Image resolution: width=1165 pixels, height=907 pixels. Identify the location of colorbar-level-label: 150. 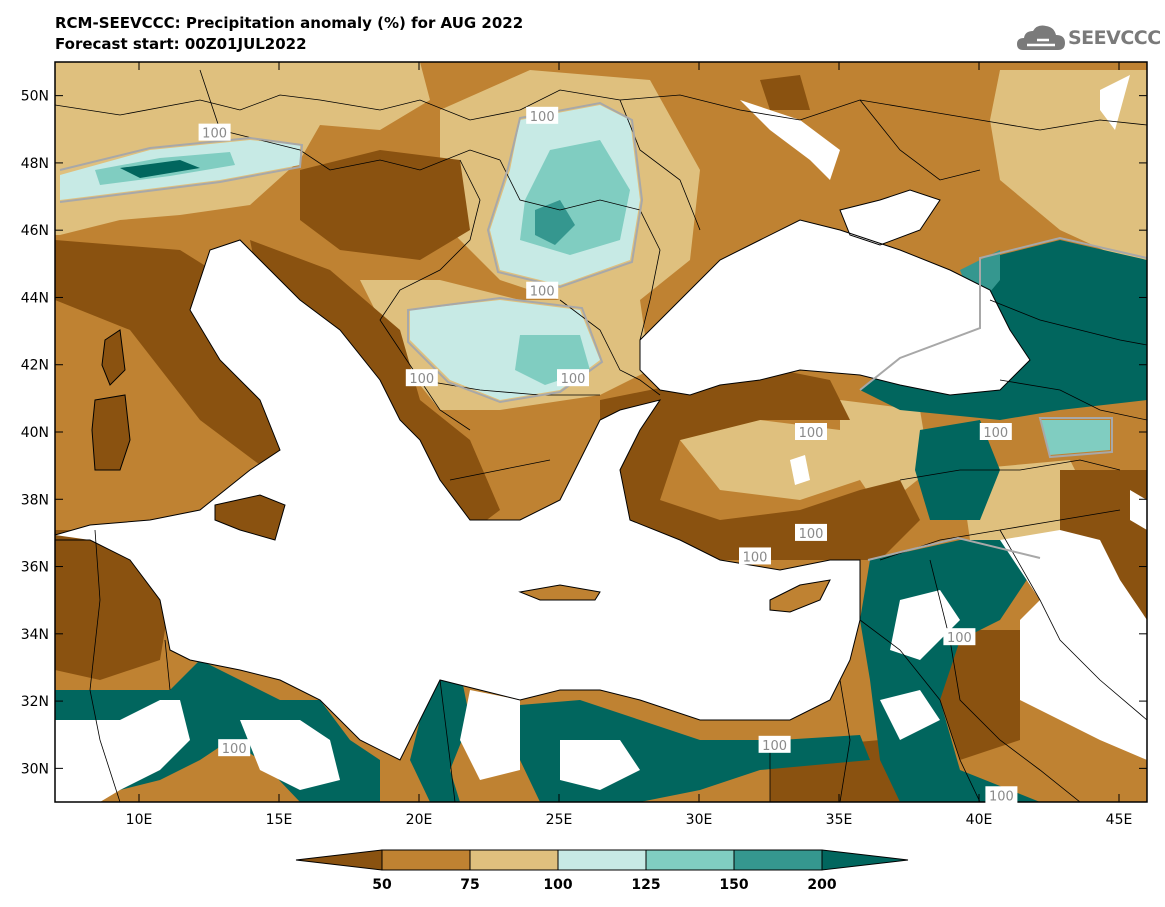
(733, 885).